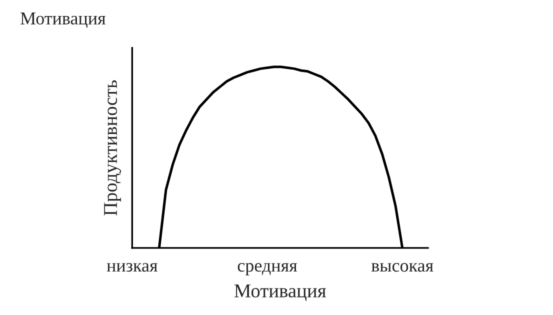  Describe the element at coordinates (280, 292) in the screenshot. I see `x-axis-title: Мотивация` at that location.